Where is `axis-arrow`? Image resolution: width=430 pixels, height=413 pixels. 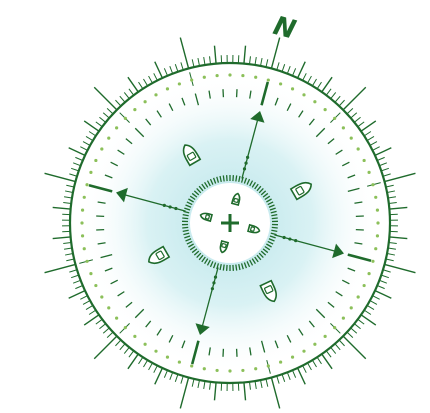 axis-arrow is located at coordinates (338, 251).